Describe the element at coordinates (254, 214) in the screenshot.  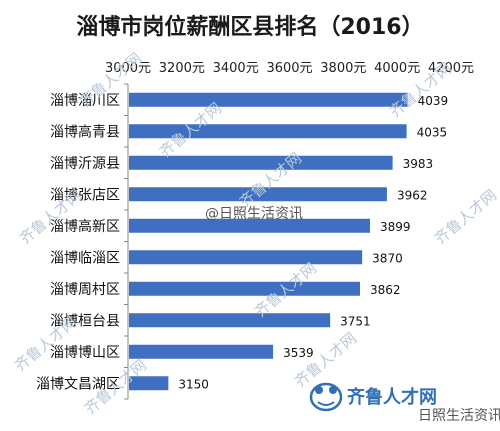
I see `overlay-watermark: @日照生活资讯` at that location.